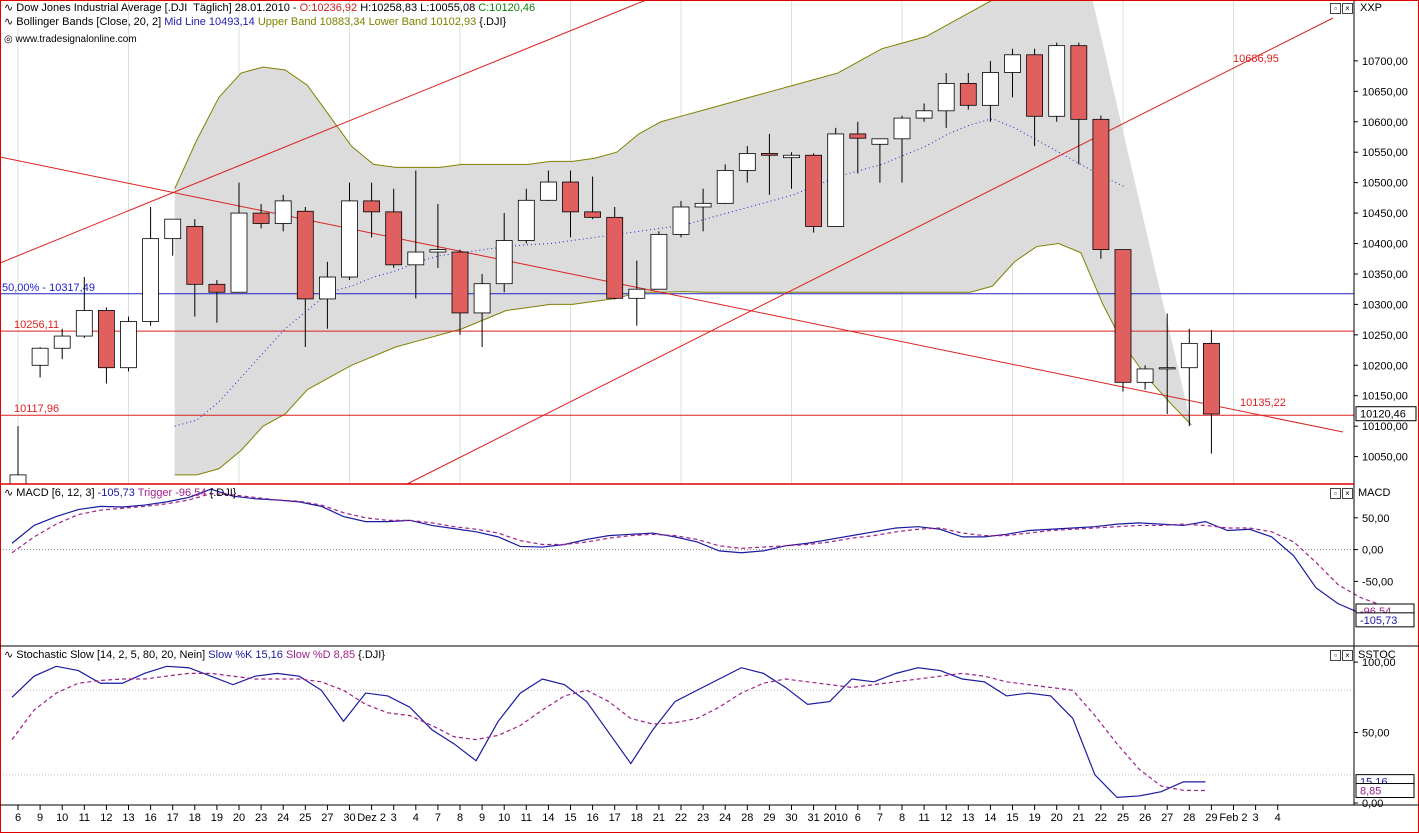 Image resolution: width=1419 pixels, height=833 pixels. I want to click on x-tick-label: 13, so click(128, 818).